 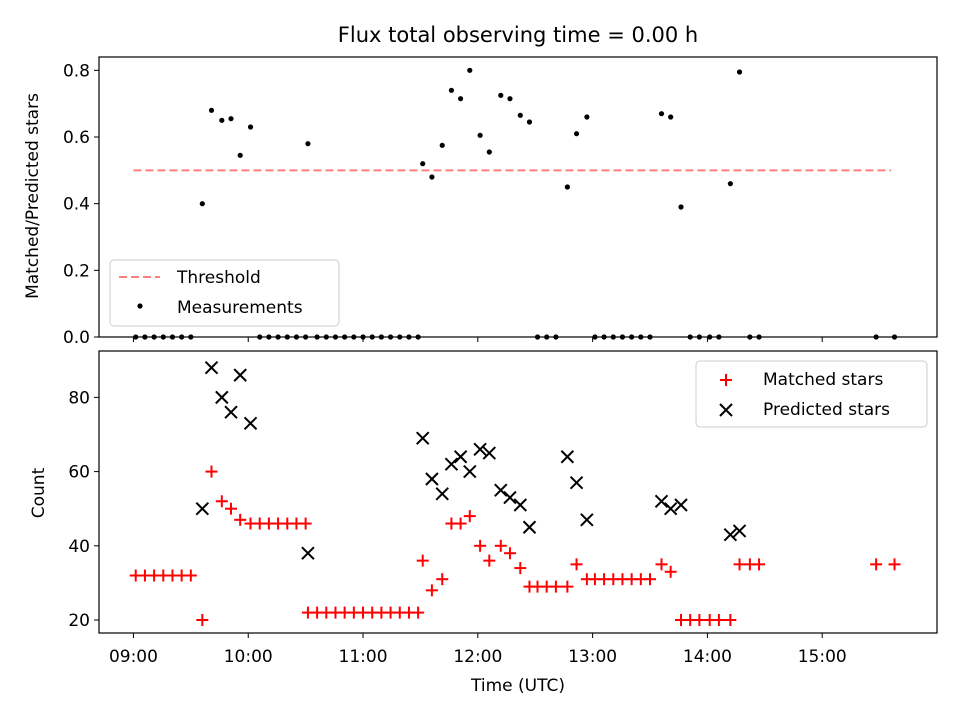 What do you see at coordinates (823, 380) in the screenshot?
I see `legend-matched-label: Matched stars` at bounding box center [823, 380].